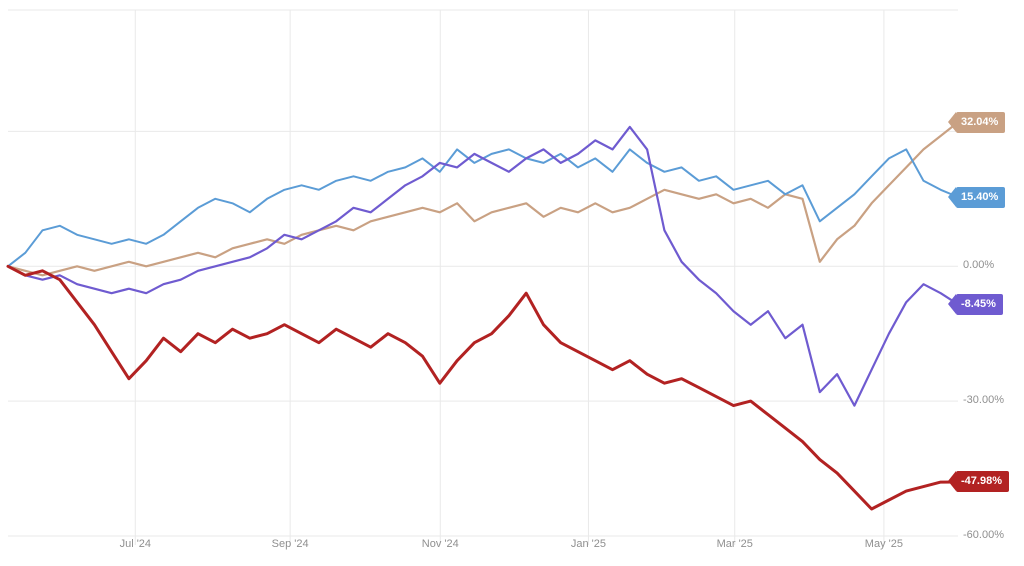  What do you see at coordinates (979, 265) in the screenshot?
I see `y-axis-tick-0: 0.00%` at bounding box center [979, 265].